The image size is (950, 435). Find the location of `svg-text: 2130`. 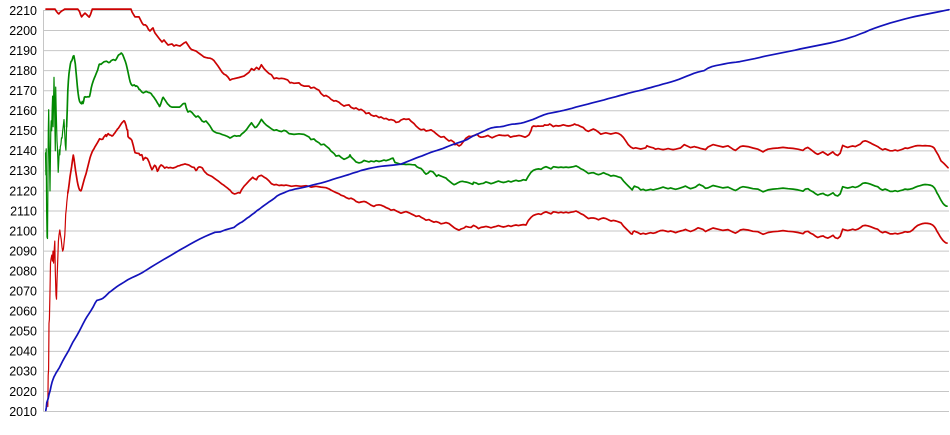

svg-text: 2130 is located at coordinates (23, 171).